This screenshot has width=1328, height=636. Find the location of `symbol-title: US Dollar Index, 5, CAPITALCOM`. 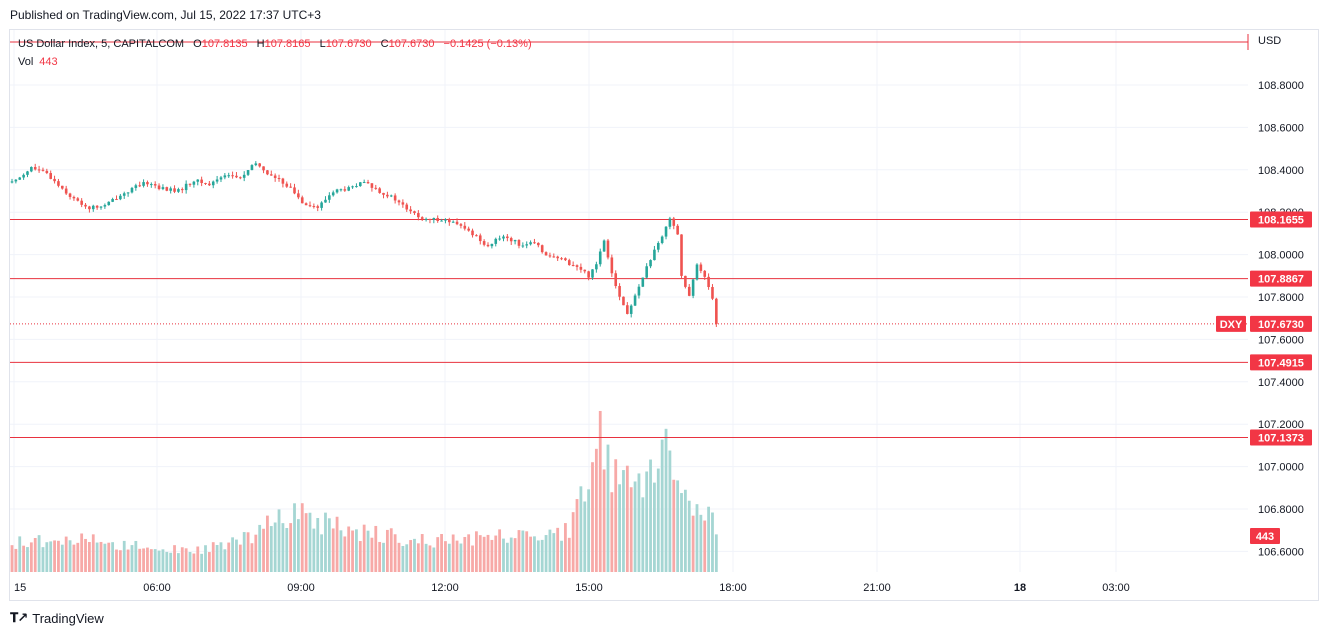

symbol-title: US Dollar Index, 5, CAPITALCOM is located at coordinates (101, 44).